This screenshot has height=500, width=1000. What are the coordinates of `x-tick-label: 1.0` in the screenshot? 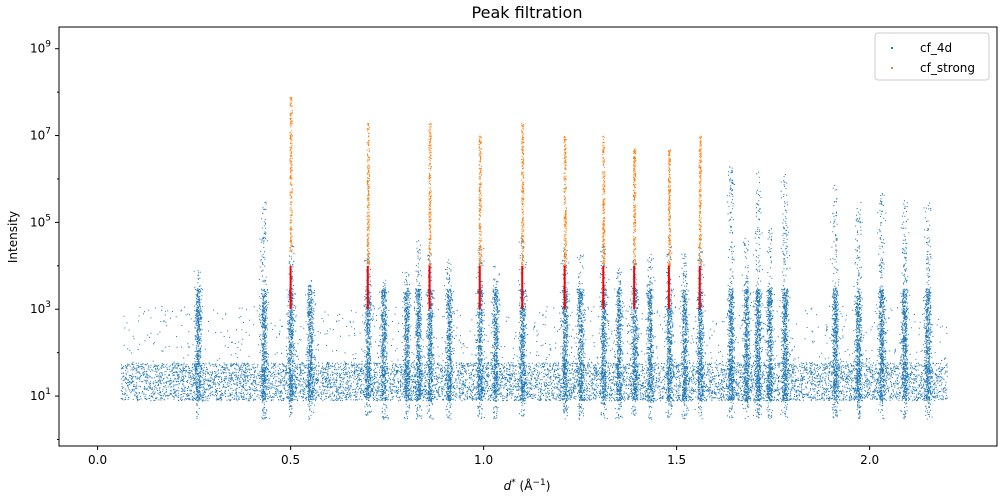 It's located at (483, 460).